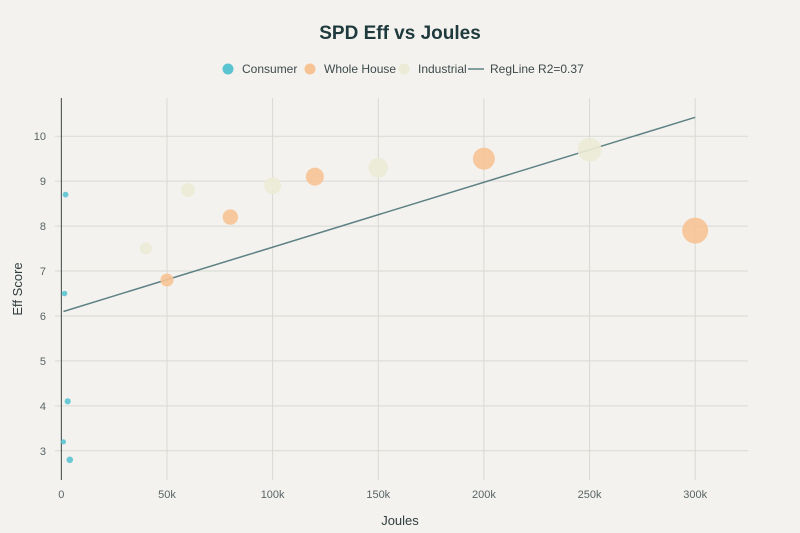 The width and height of the screenshot is (800, 533). I want to click on x-tick-label: 50k, so click(167, 495).